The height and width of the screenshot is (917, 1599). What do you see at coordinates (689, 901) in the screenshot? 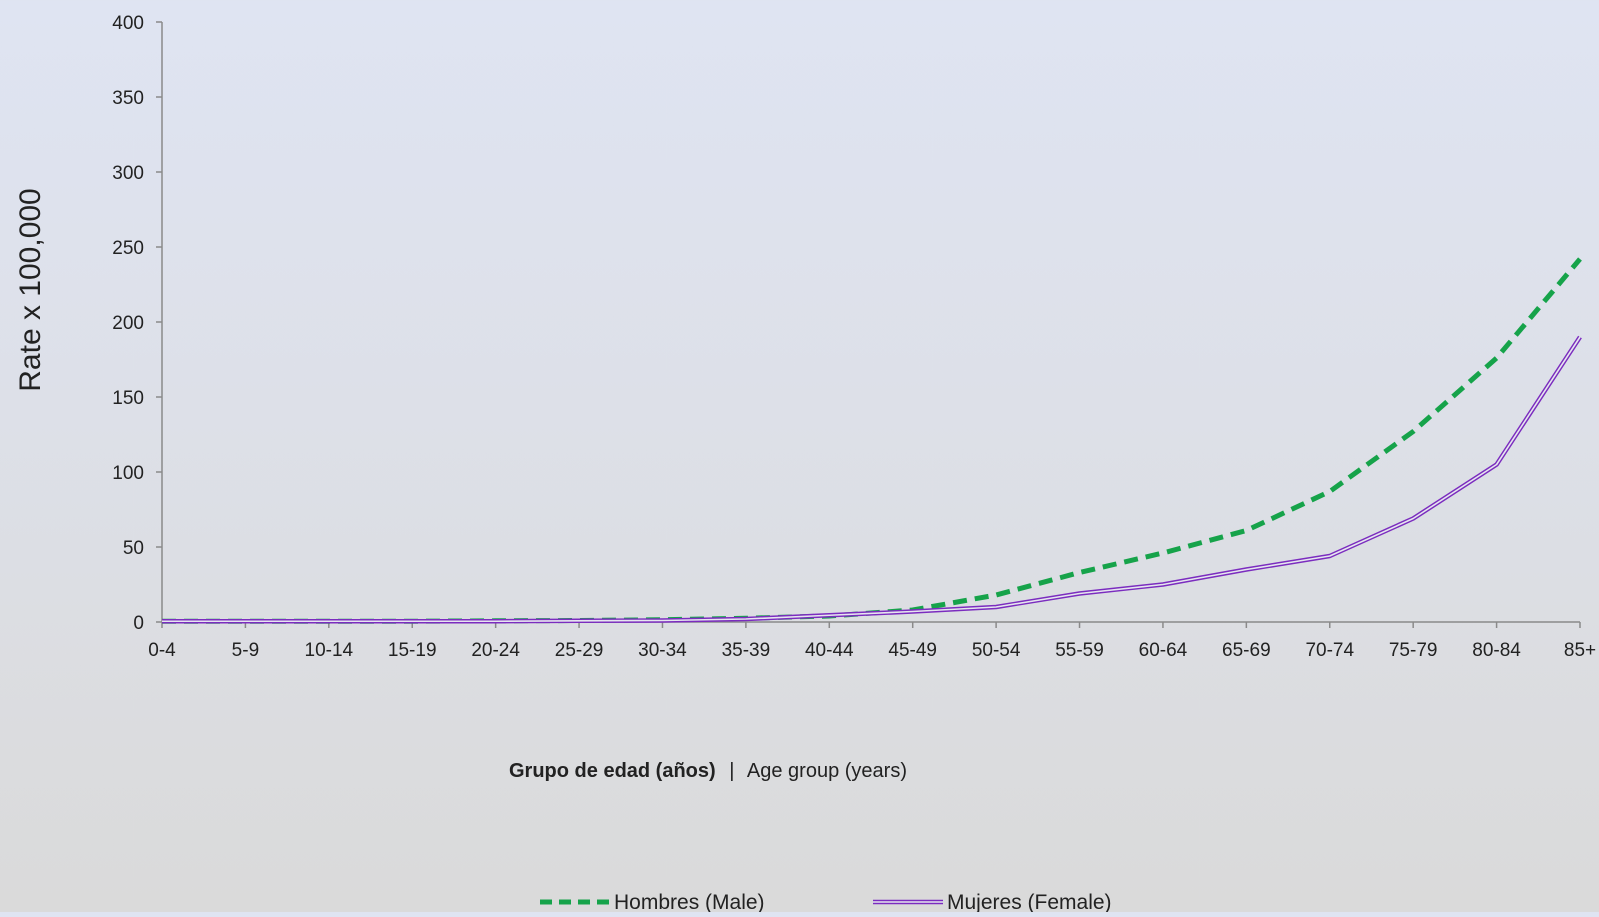
I see `legend-label: Hombres (Male)` at bounding box center [689, 901].